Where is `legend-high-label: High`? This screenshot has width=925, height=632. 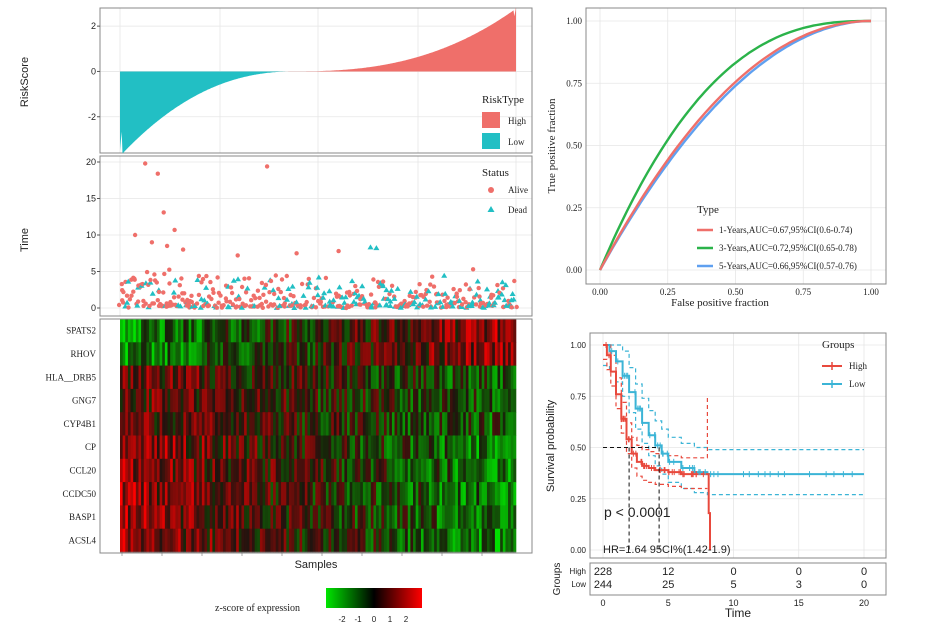 legend-high-label: High is located at coordinates (517, 121).